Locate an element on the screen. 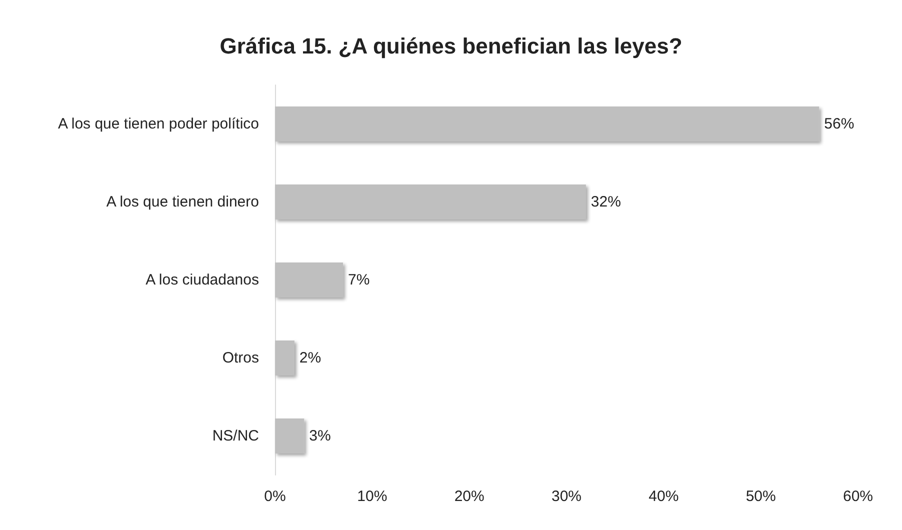 The image size is (902, 530). x-tick-label: 20% is located at coordinates (469, 496).